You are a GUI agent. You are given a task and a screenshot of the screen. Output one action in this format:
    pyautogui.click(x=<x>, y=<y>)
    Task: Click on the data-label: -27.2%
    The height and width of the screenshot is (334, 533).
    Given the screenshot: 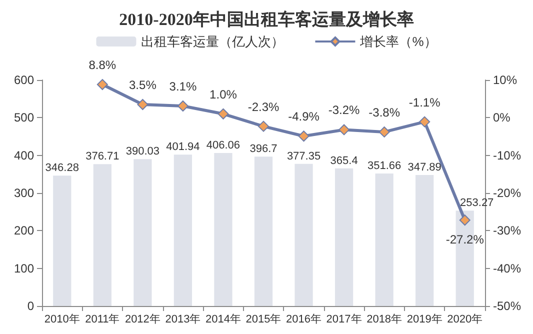 What is the action you would take?
    pyautogui.click(x=465, y=239)
    